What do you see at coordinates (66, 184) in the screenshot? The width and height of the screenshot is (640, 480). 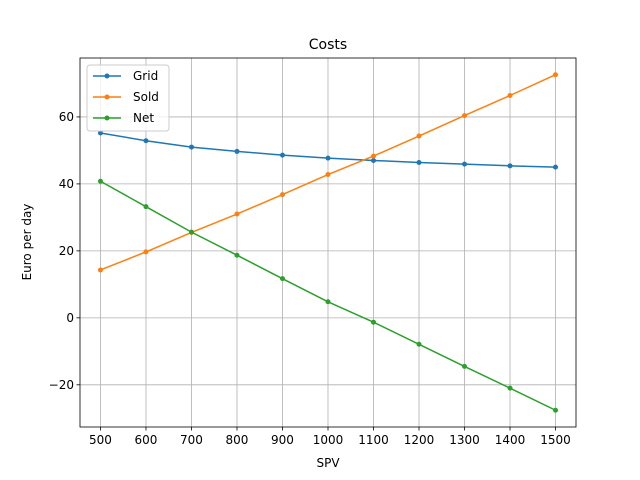 I see `y-tick-label: 40` at bounding box center [66, 184].